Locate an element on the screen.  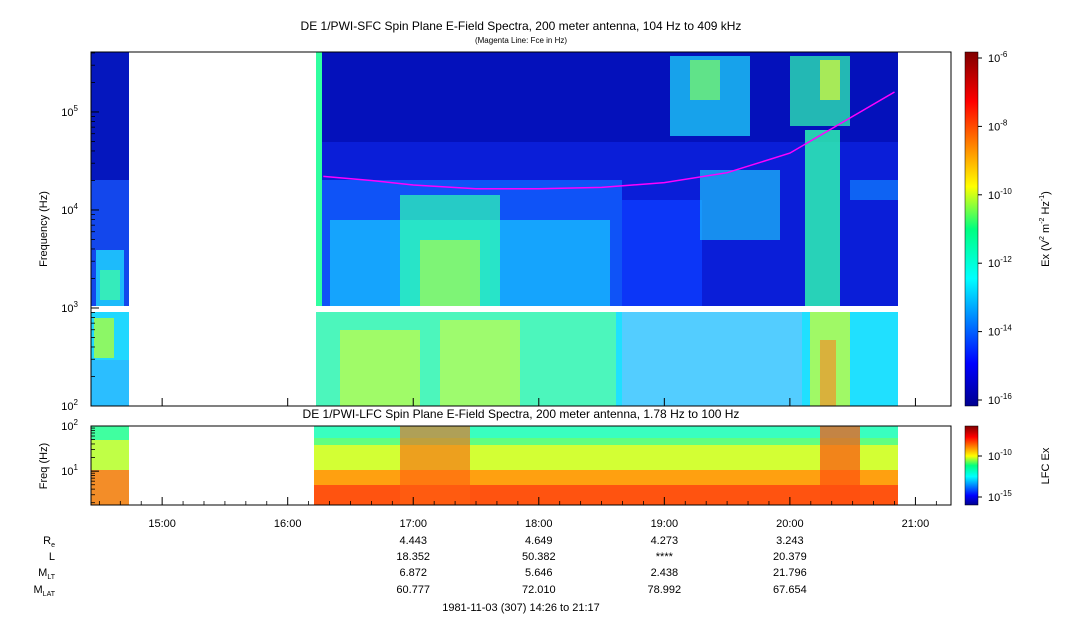
ephemeris-value: 3.243 is located at coordinates (790, 541).